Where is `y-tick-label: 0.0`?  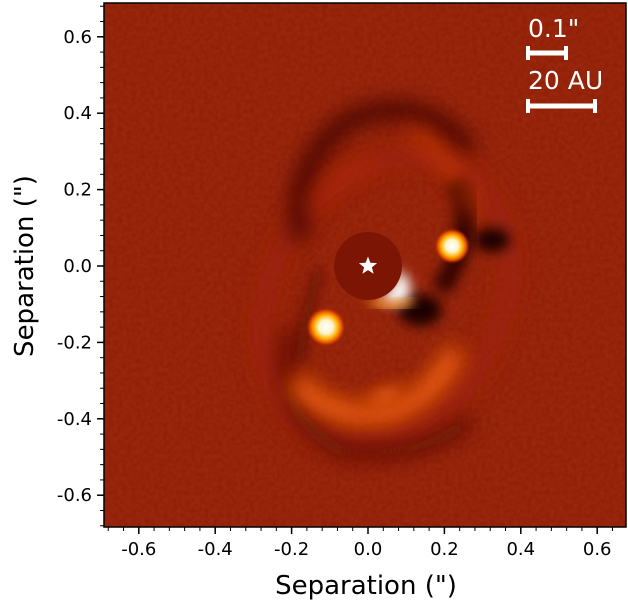
y-tick-label: 0.0 is located at coordinates (77, 266).